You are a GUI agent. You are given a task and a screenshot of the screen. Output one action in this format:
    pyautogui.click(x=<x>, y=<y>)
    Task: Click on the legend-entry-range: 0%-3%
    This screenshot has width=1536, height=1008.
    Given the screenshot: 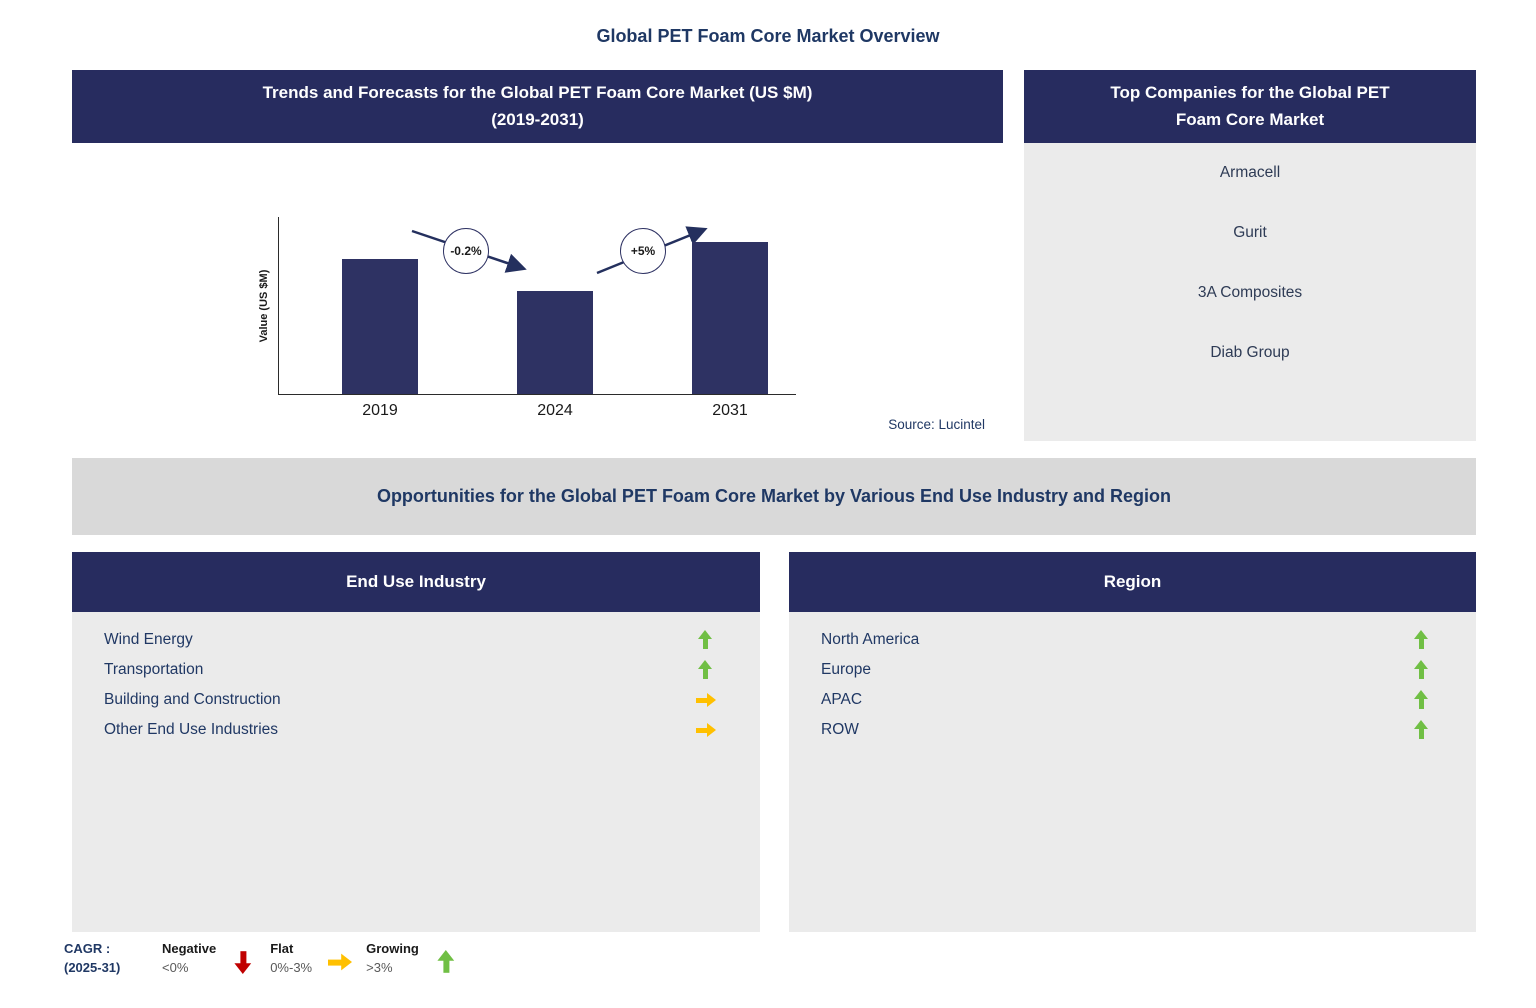 What is the action you would take?
    pyautogui.click(x=291, y=967)
    